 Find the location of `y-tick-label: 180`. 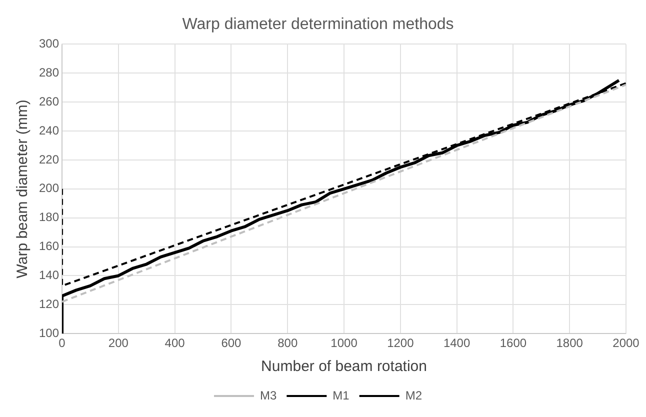

y-tick-label: 180 is located at coordinates (49, 217).